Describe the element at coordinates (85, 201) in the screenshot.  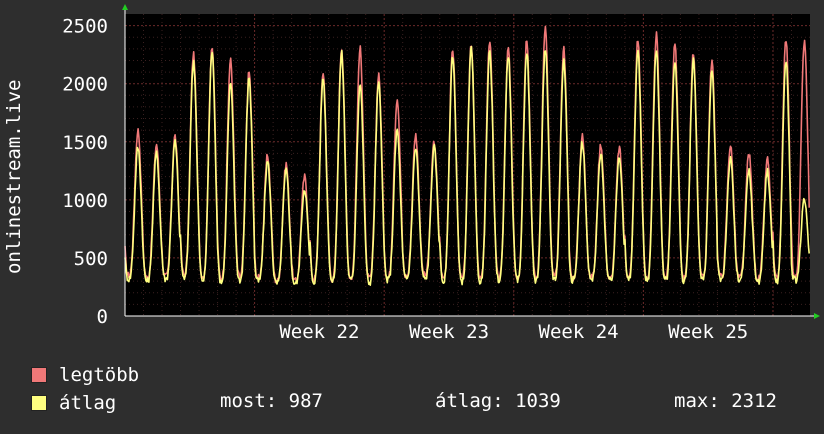
I see `y-tick-label: 1000` at that location.